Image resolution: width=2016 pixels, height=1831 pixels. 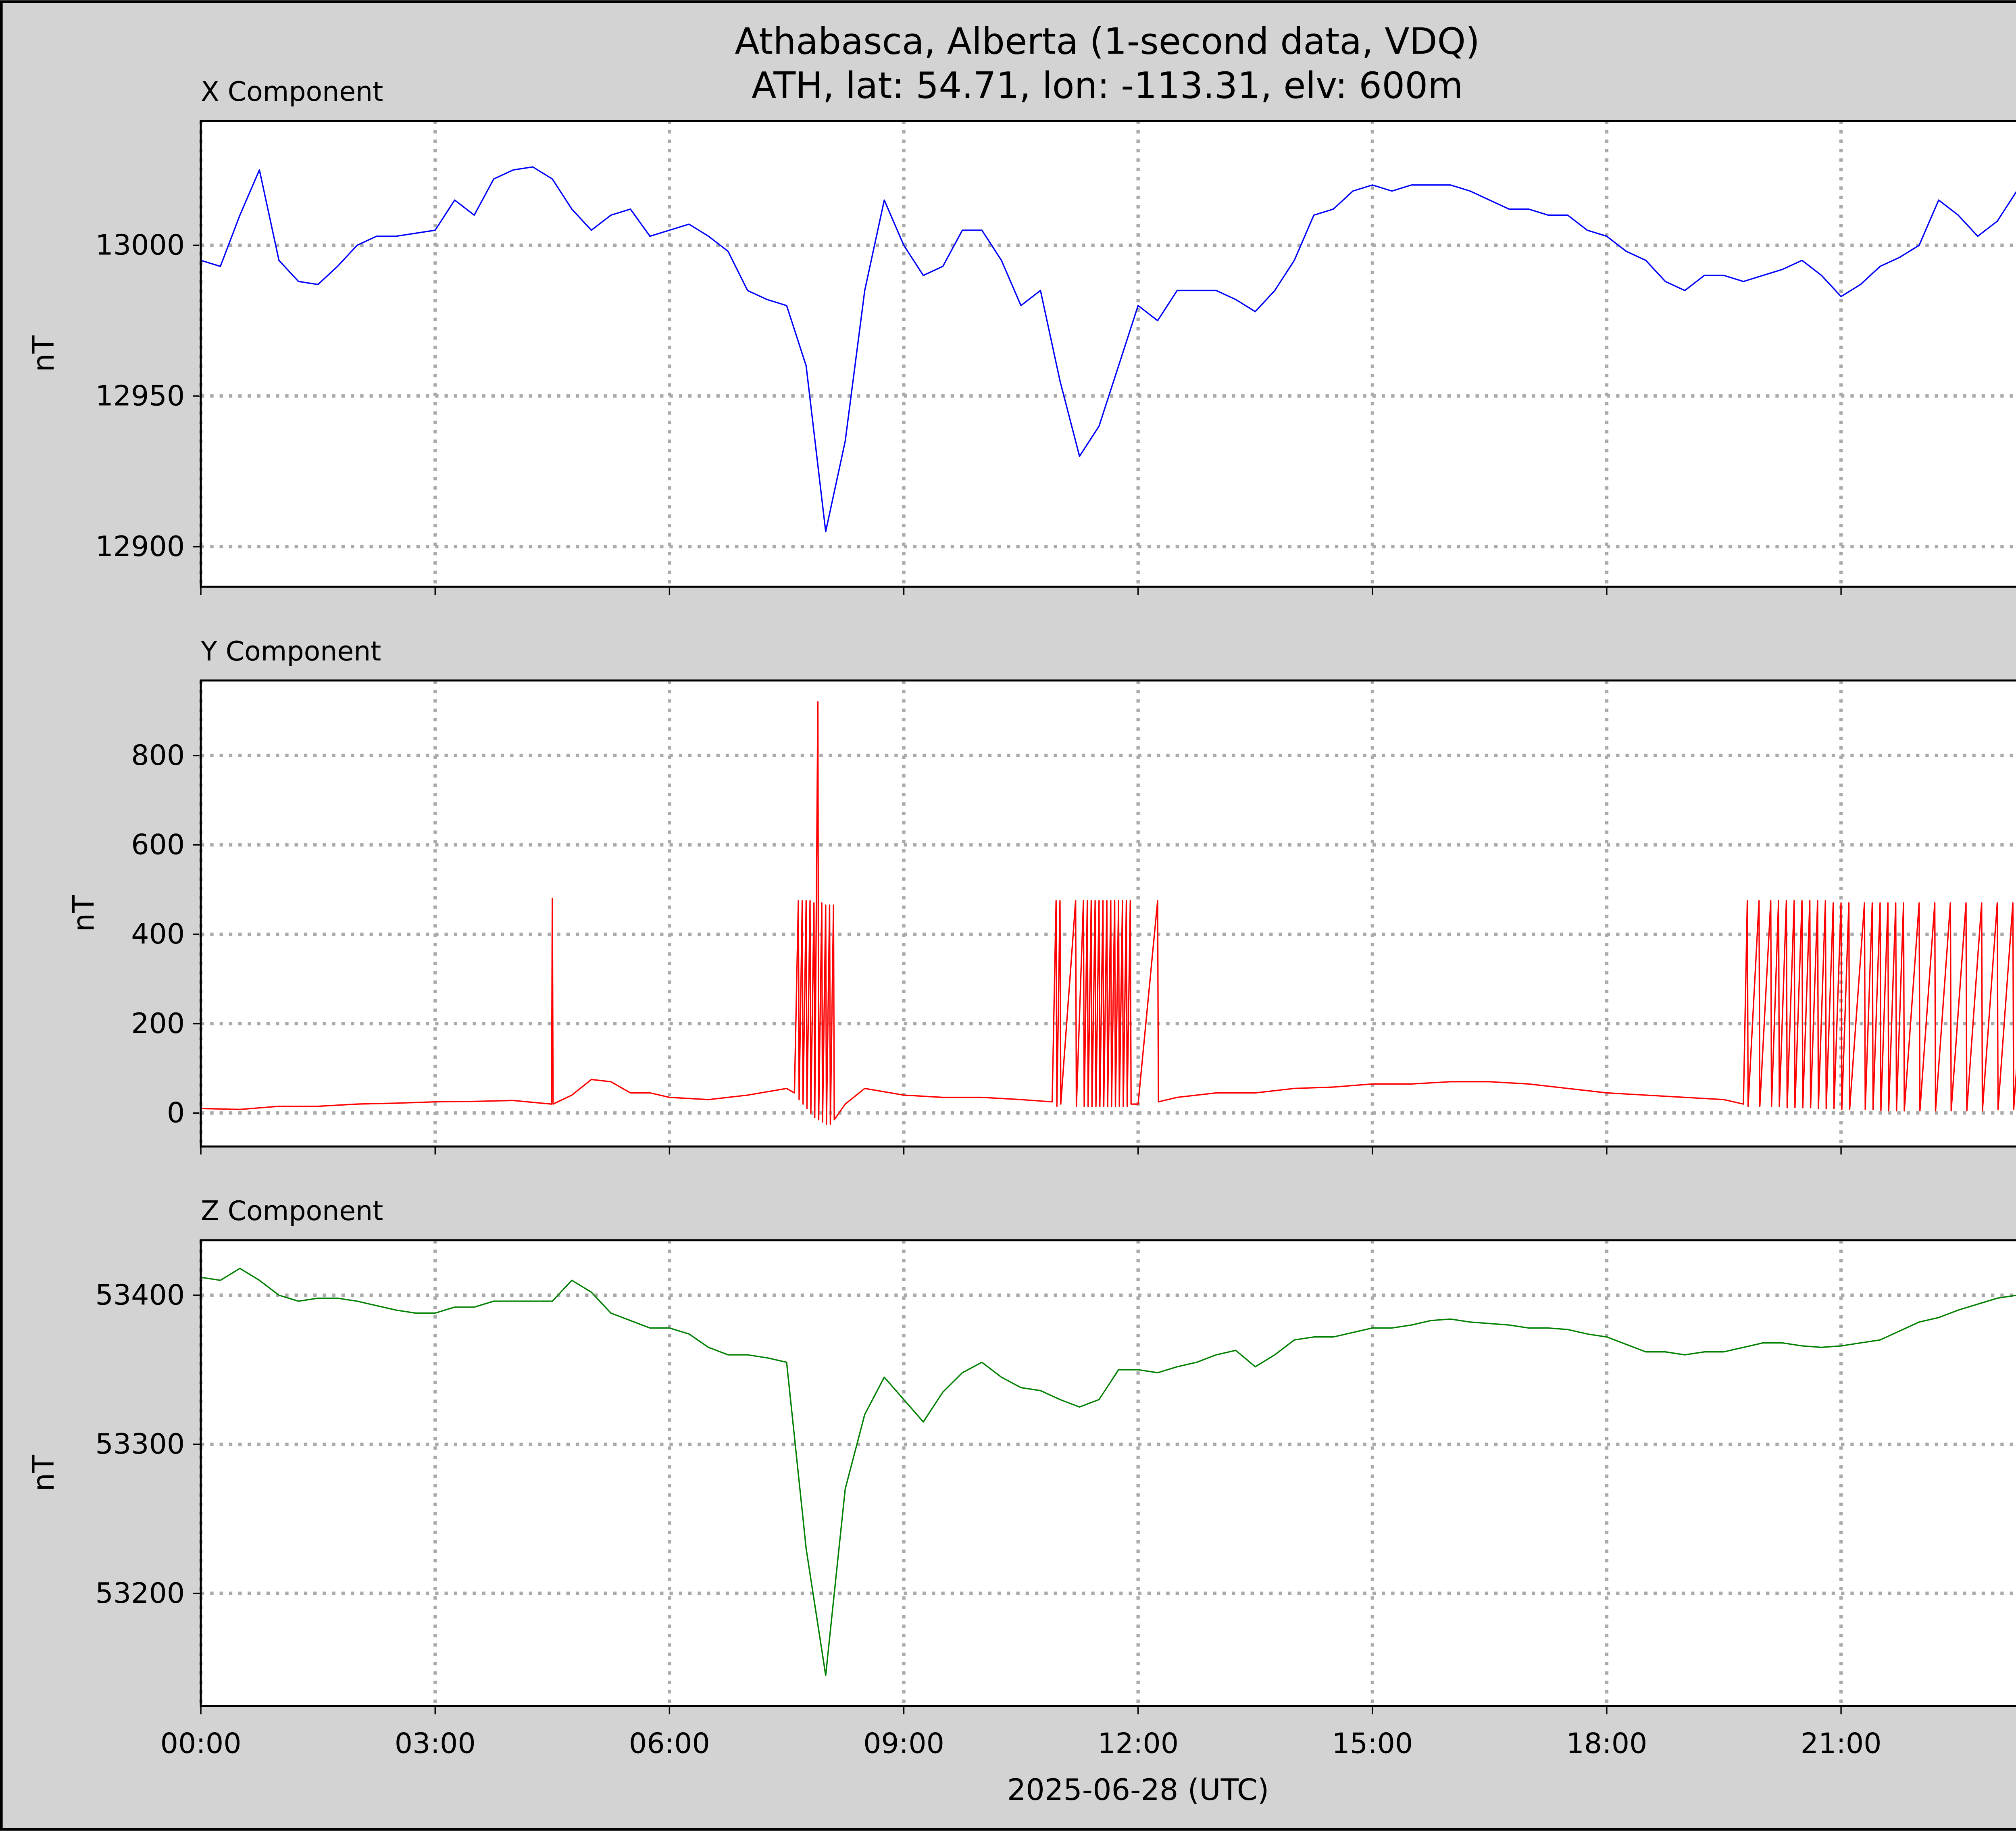 What do you see at coordinates (292, 1211) in the screenshot?
I see `panel-title: Z Component` at bounding box center [292, 1211].